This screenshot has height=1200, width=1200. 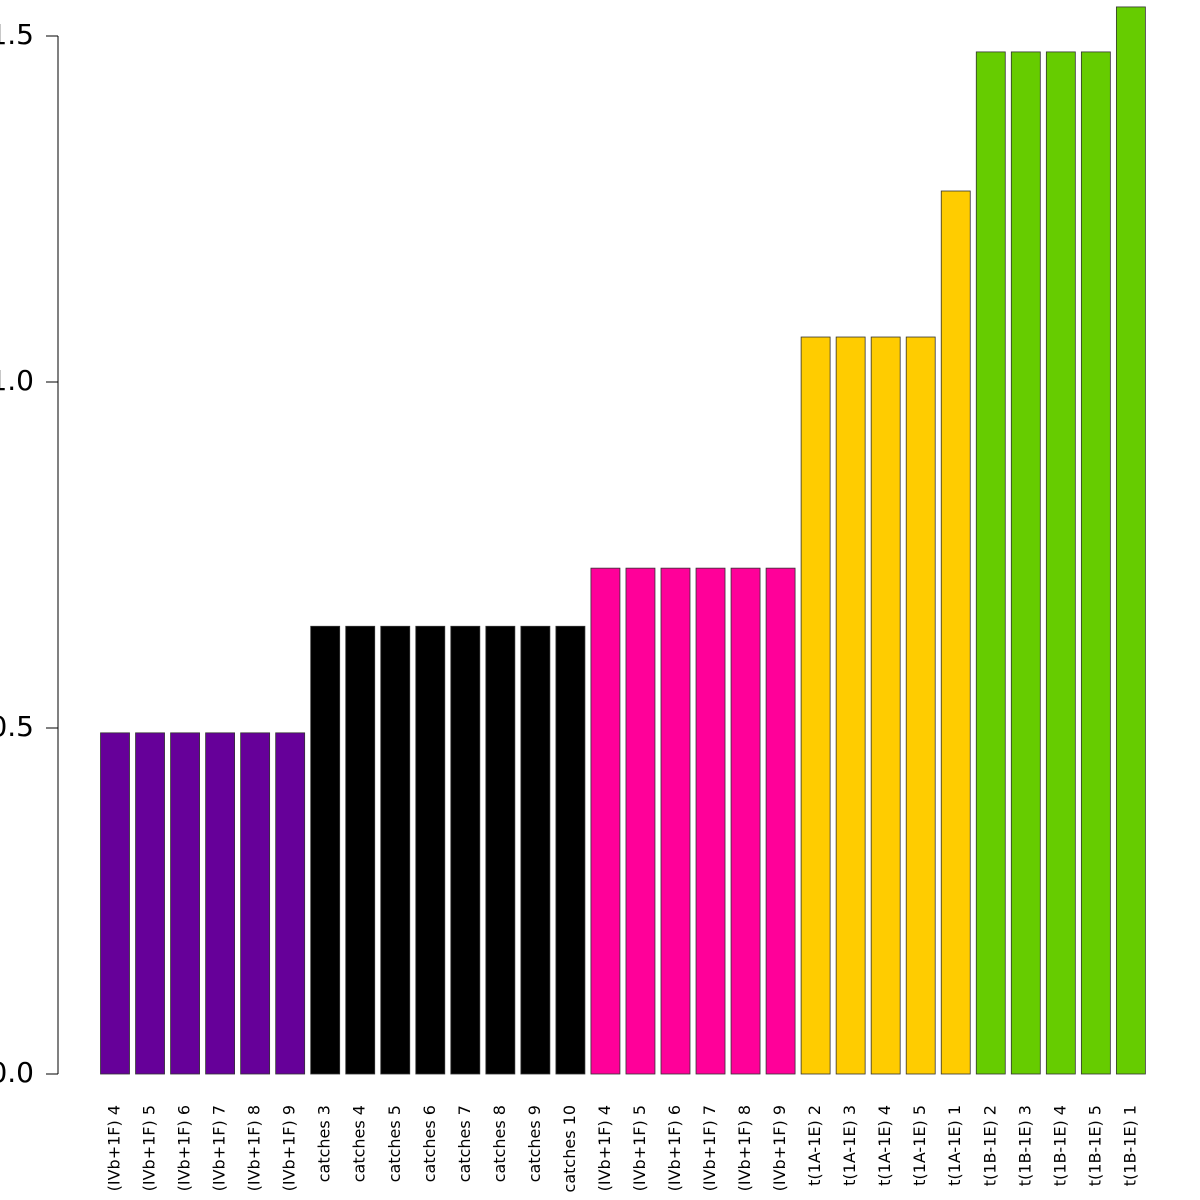 What do you see at coordinates (429, 1143) in the screenshot?
I see `x-tick-label: catches 6` at bounding box center [429, 1143].